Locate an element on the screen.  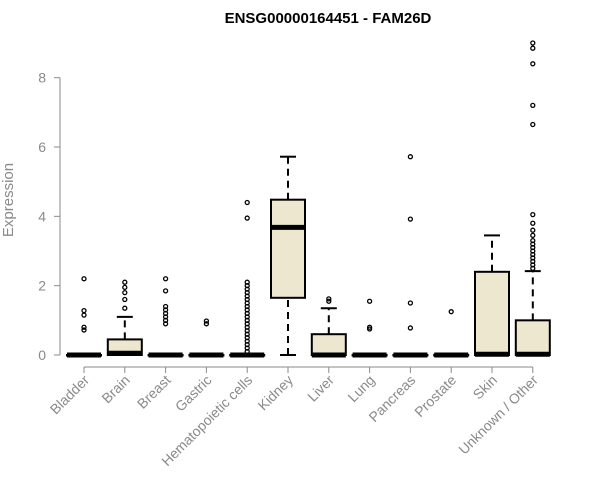
x-tick-label: Prostate is located at coordinates (435, 396).